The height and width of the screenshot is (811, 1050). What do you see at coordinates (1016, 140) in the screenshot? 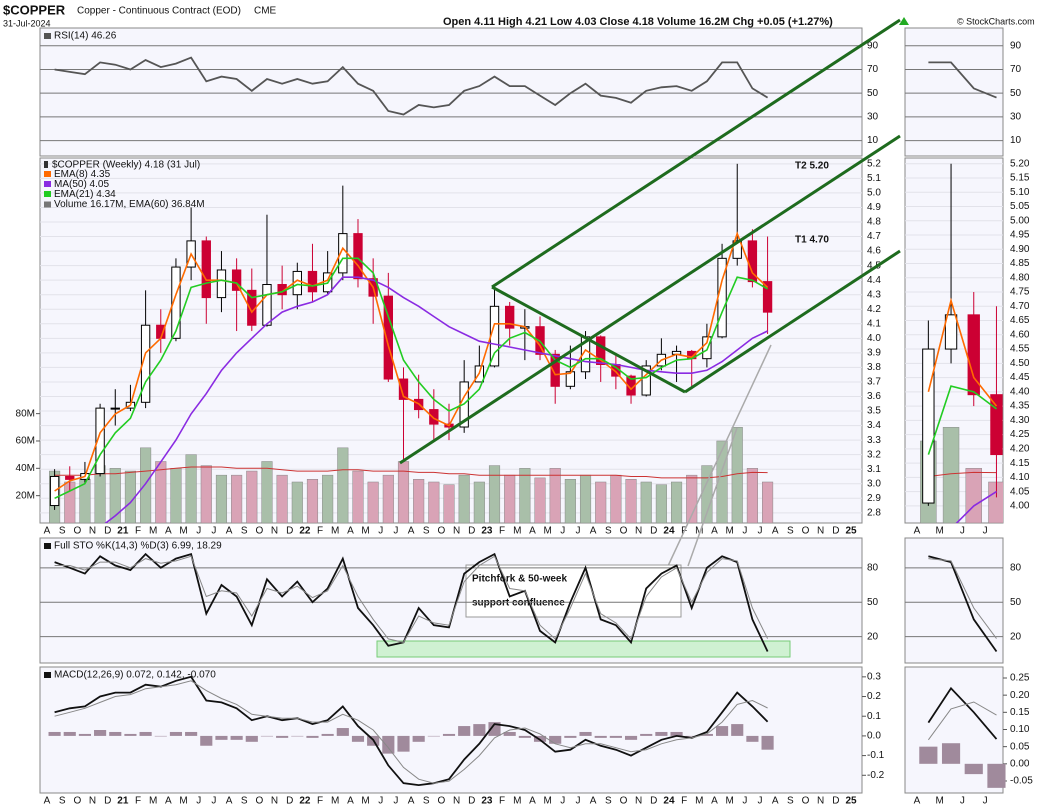
I see `y-tick-label: 10` at bounding box center [1016, 140].